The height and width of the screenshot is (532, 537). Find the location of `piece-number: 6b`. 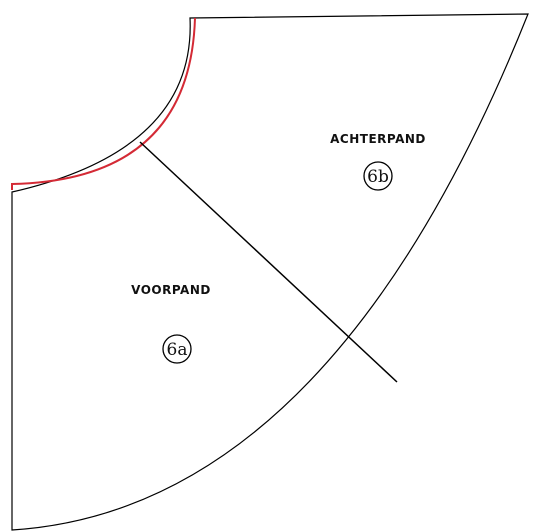

piece-number: 6b is located at coordinates (378, 177).